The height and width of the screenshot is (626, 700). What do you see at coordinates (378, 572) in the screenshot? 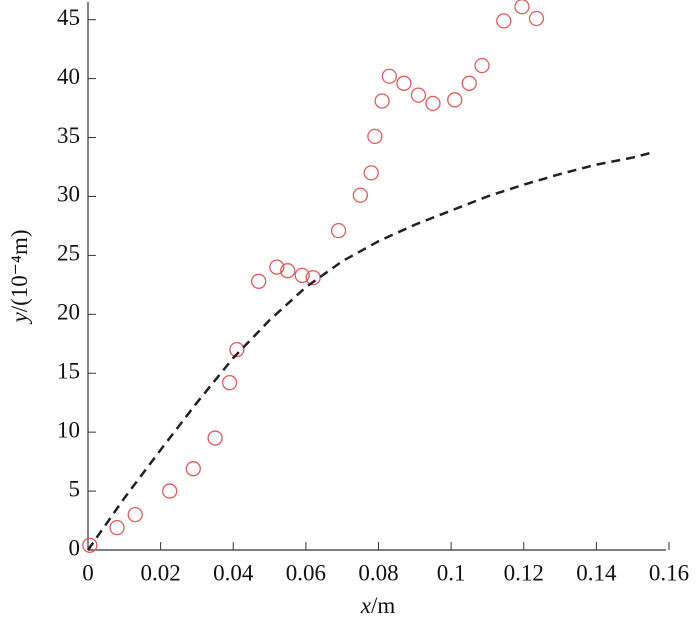
I see `x-tick-label: 0.08` at bounding box center [378, 572].